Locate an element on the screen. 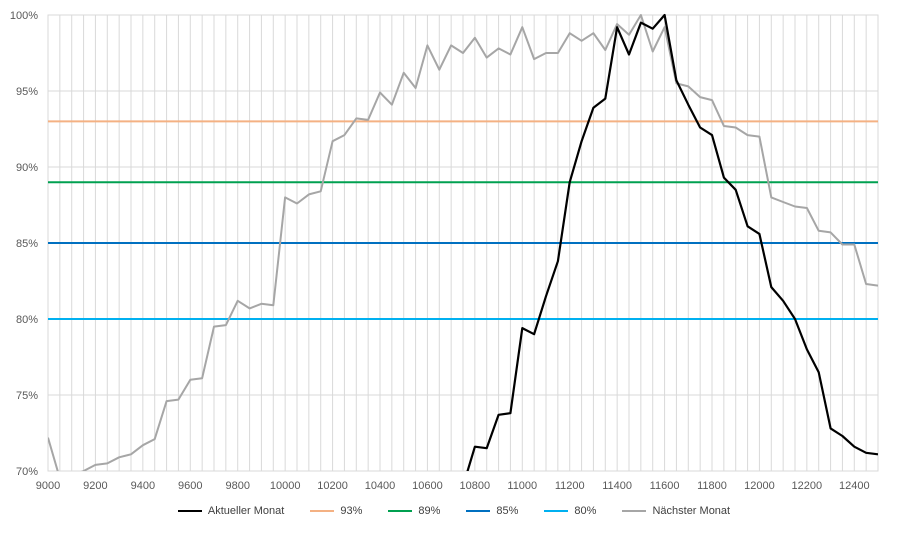 The image size is (908, 534). legend-label: 93% is located at coordinates (351, 511).